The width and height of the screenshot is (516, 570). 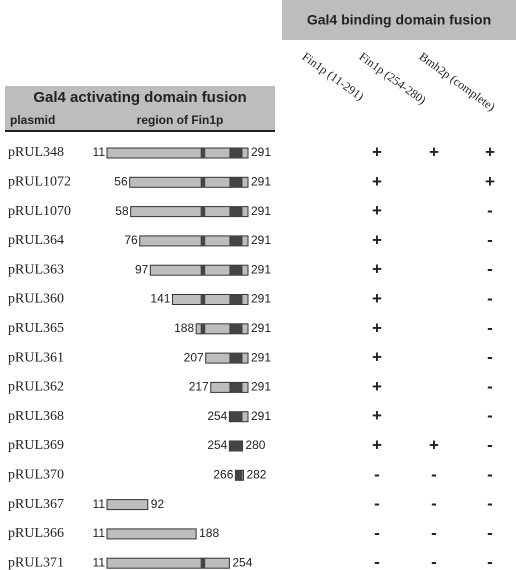 I want to click on region-start: 97, so click(x=142, y=269).